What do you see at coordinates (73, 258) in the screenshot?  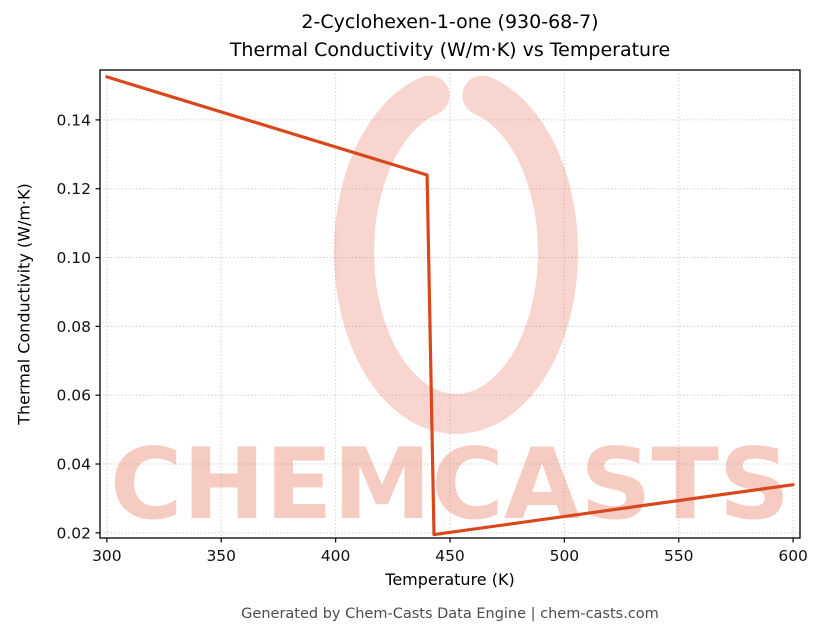 I see `y-tick-label: 0.10` at bounding box center [73, 258].